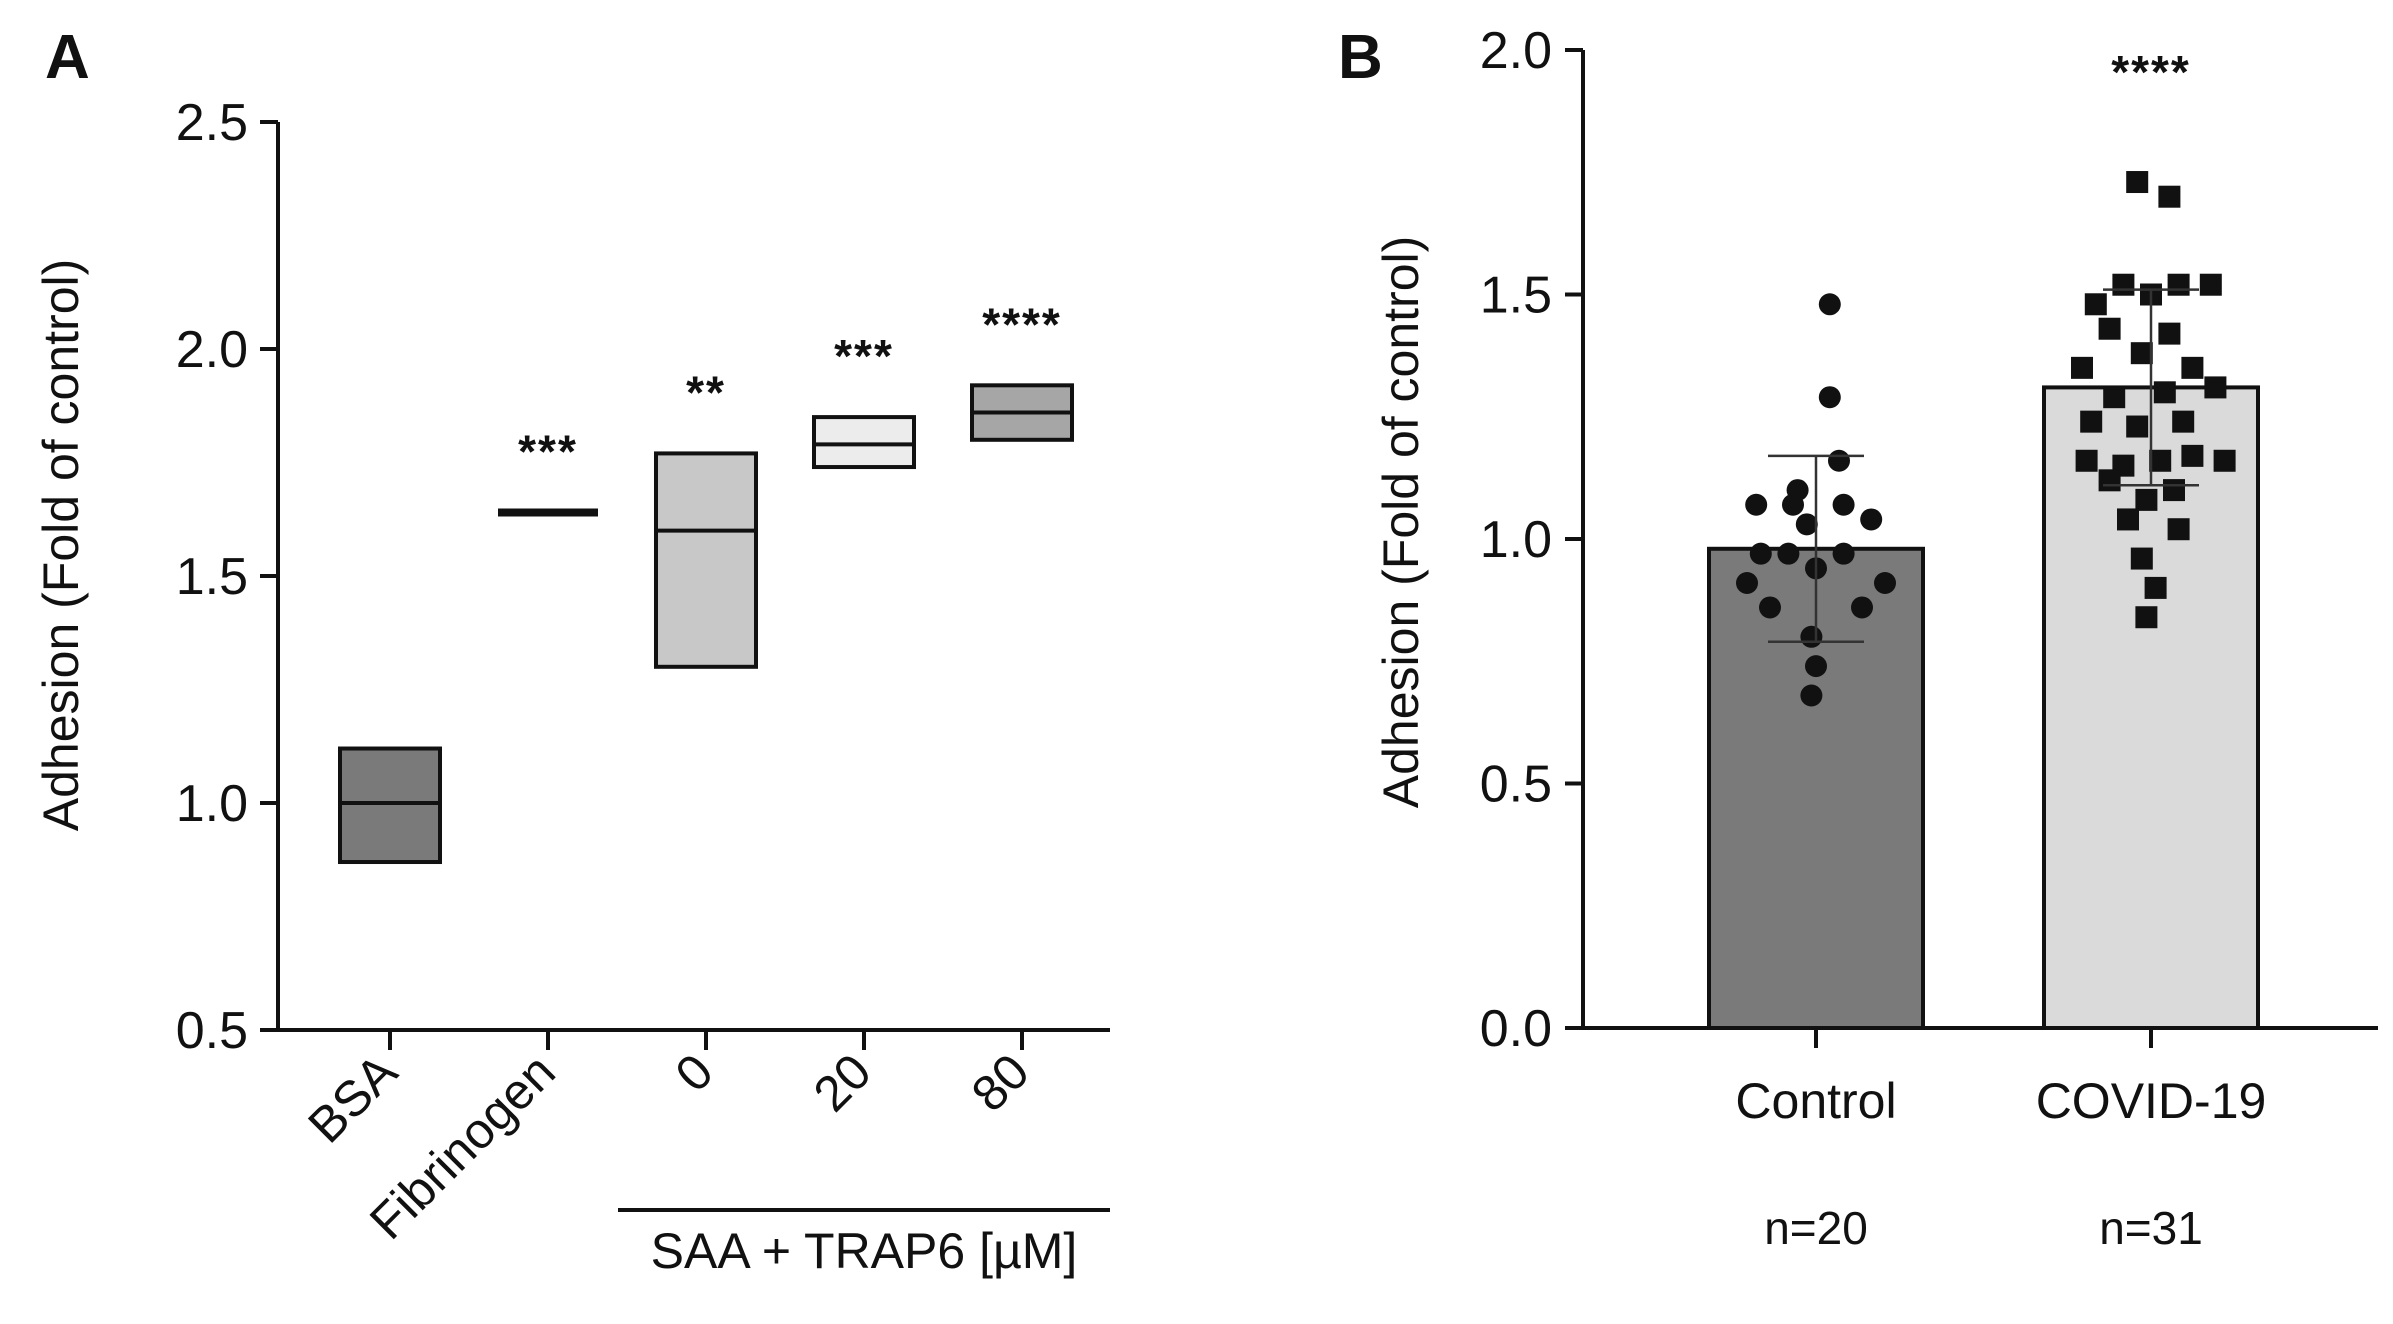 Image resolution: width=2393 pixels, height=1324 pixels. What do you see at coordinates (2151, 1101) in the screenshot?
I see `panel-b-x-tick-label: COVID-19` at bounding box center [2151, 1101].